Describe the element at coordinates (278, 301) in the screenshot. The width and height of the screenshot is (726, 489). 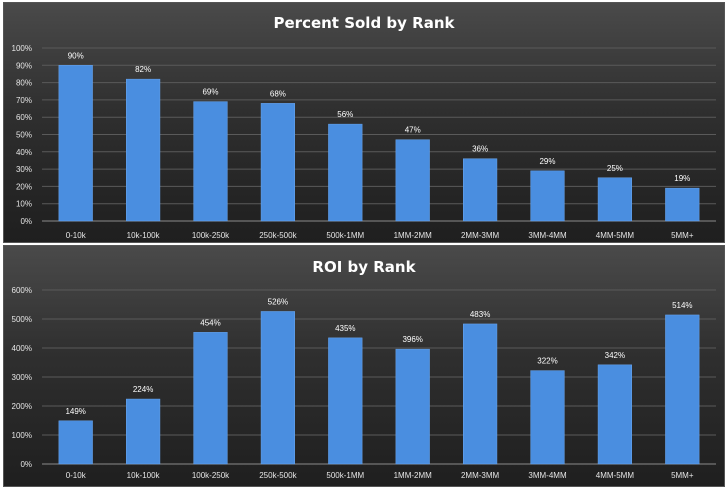
I see `data-label: 526%` at that location.